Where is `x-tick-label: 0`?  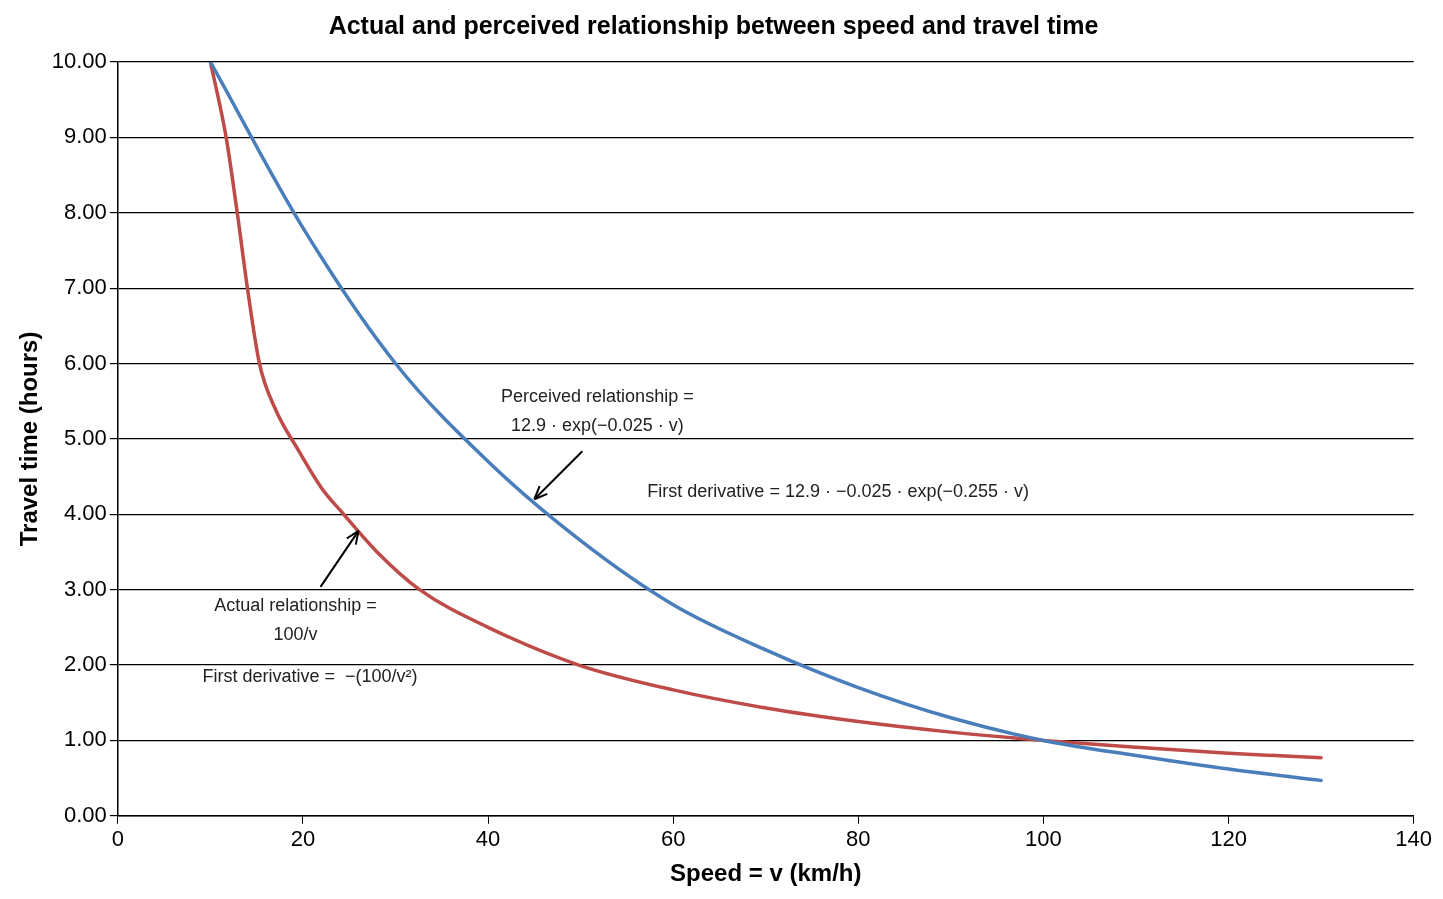
x-tick-label: 0 is located at coordinates (117, 839).